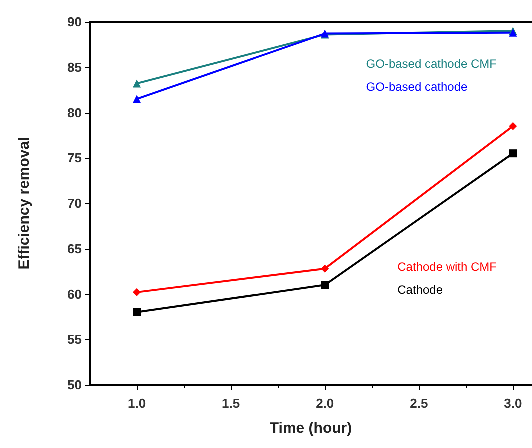 This screenshot has width=532, height=448. Describe the element at coordinates (75, 112) in the screenshot. I see `y-tick-label: 80` at that location.